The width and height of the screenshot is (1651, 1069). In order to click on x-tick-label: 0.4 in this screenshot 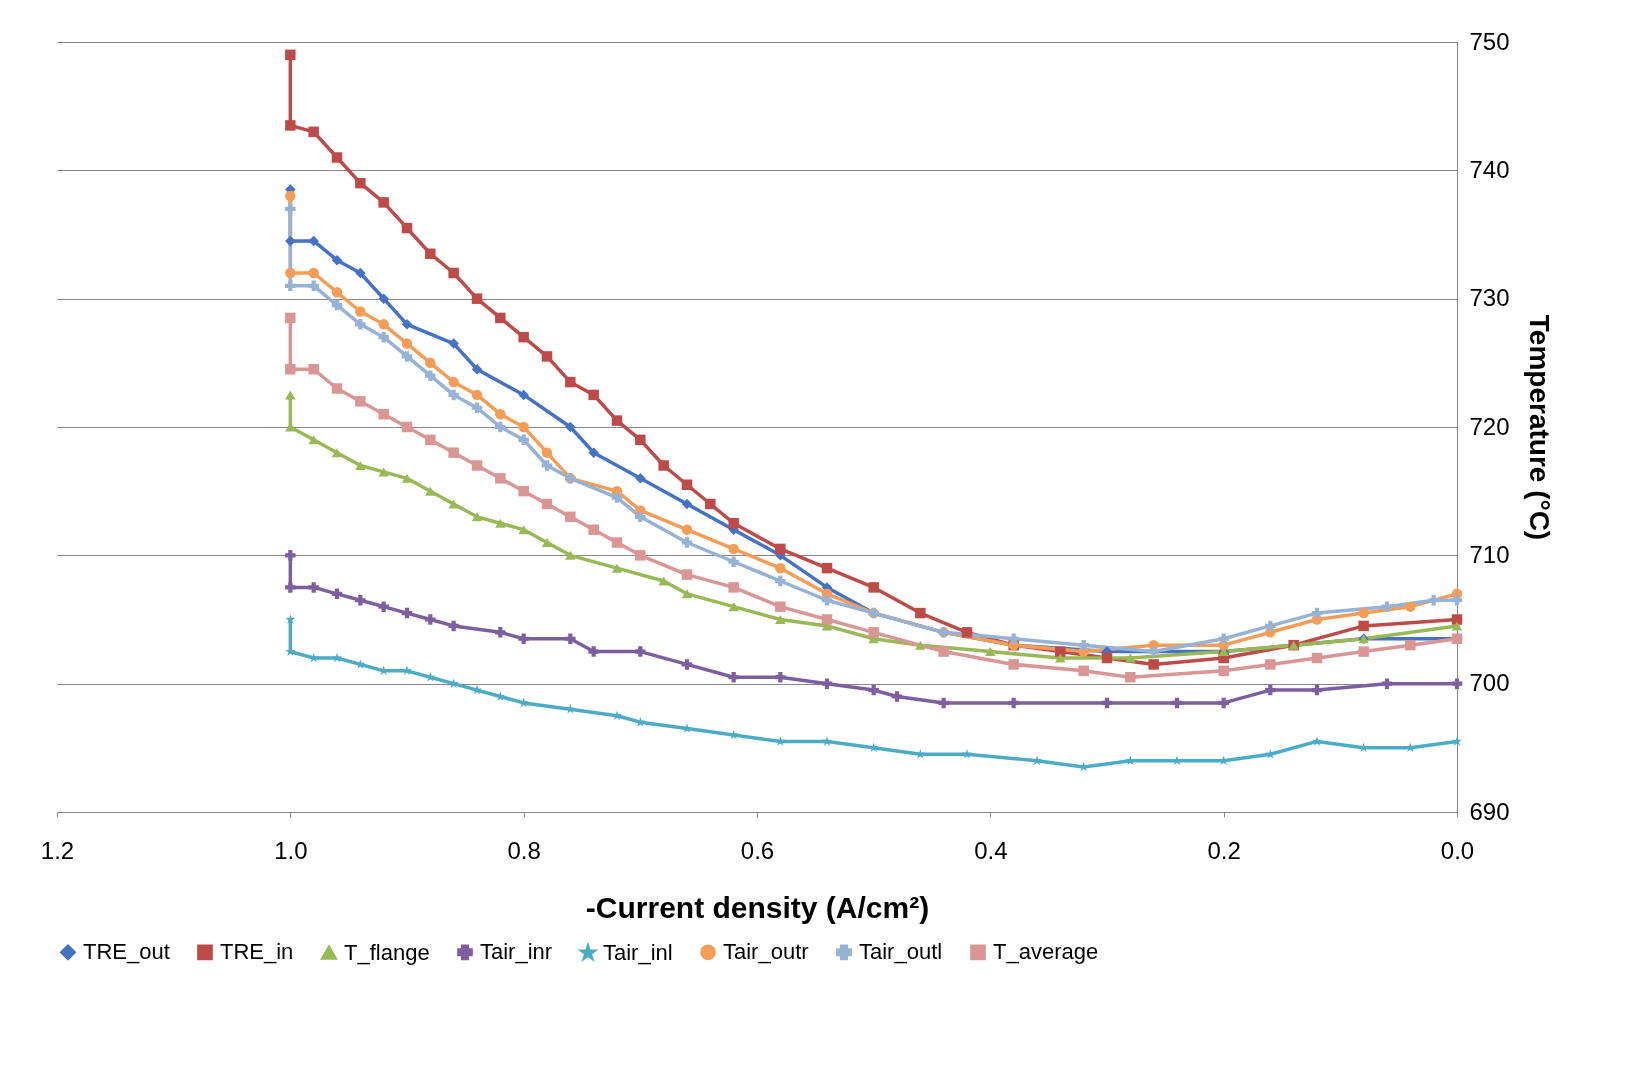, I will do `click(991, 850)`.